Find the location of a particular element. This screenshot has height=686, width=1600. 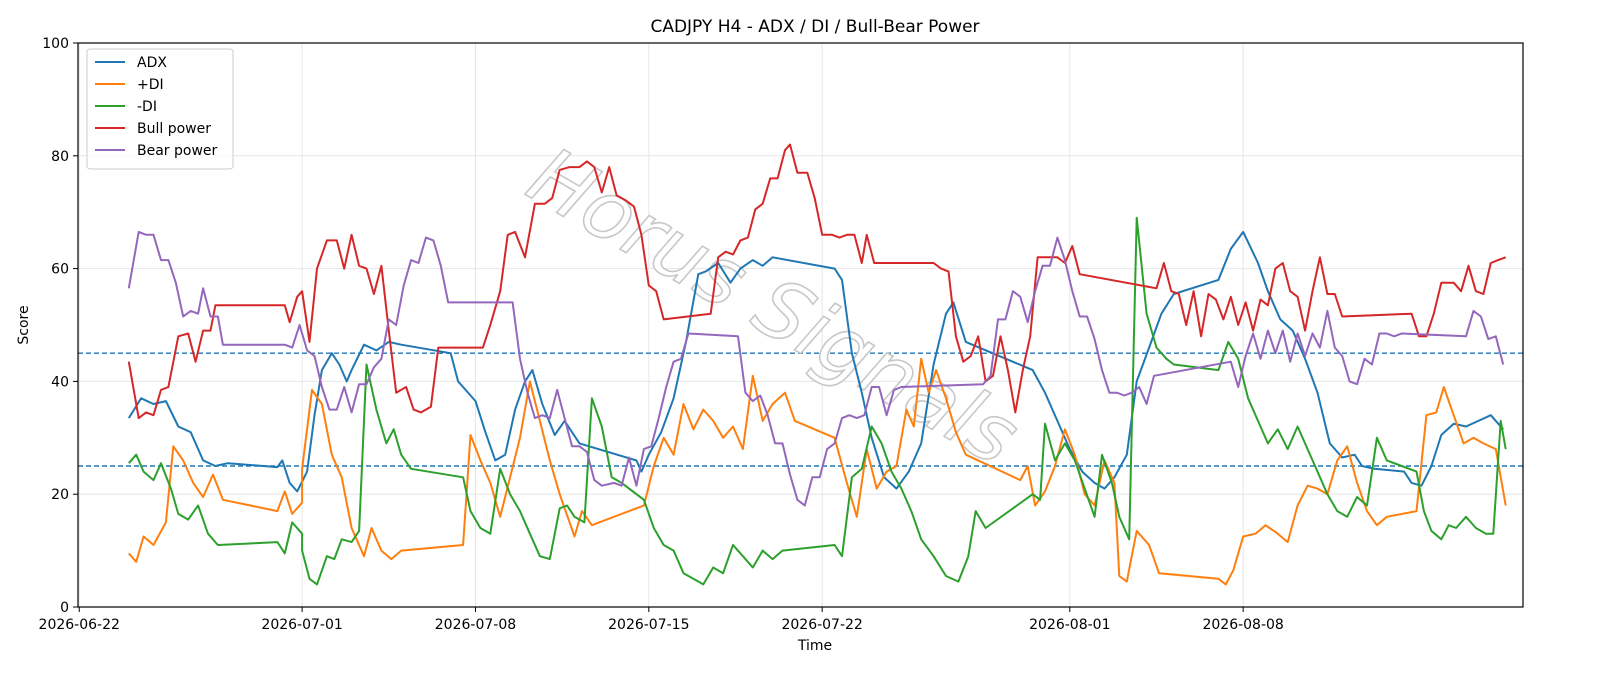

legend-label: -DI is located at coordinates (147, 107).